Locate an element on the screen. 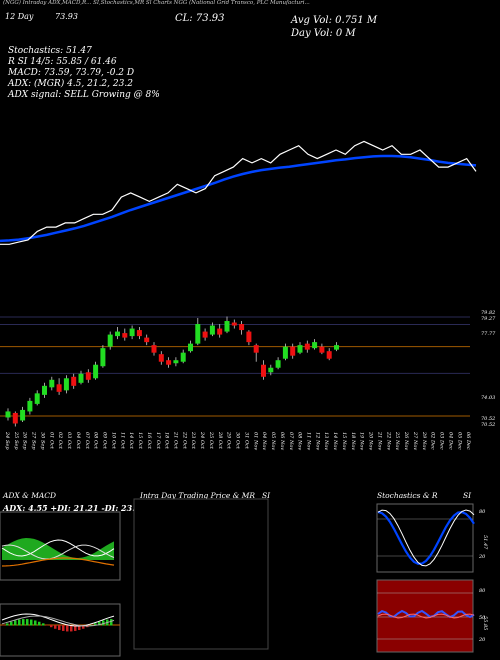  date-tick-label: 01 Nov is located at coordinates (255, 441).